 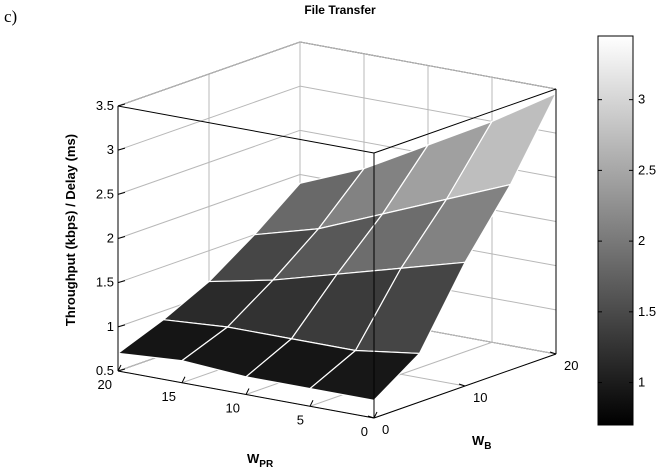 What do you see at coordinates (105, 370) in the screenshot?
I see `z-tick-label: 0.5` at bounding box center [105, 370].